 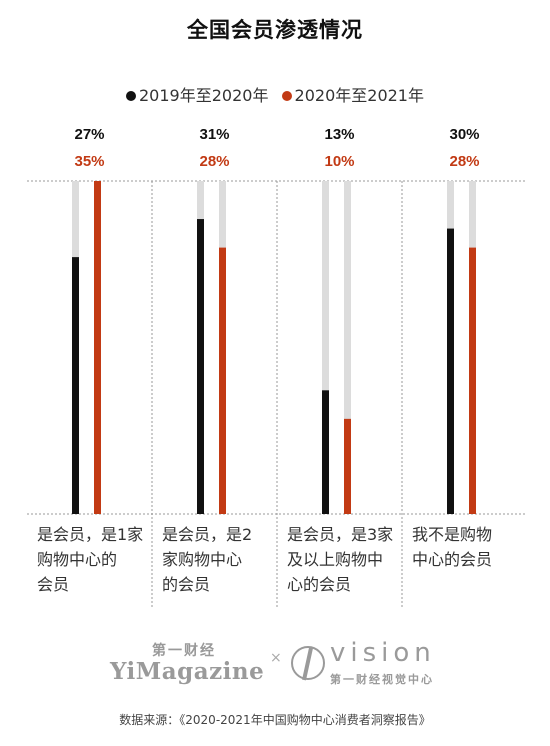 I want to click on category-label-line: 中心的会员, so click(x=452, y=559).